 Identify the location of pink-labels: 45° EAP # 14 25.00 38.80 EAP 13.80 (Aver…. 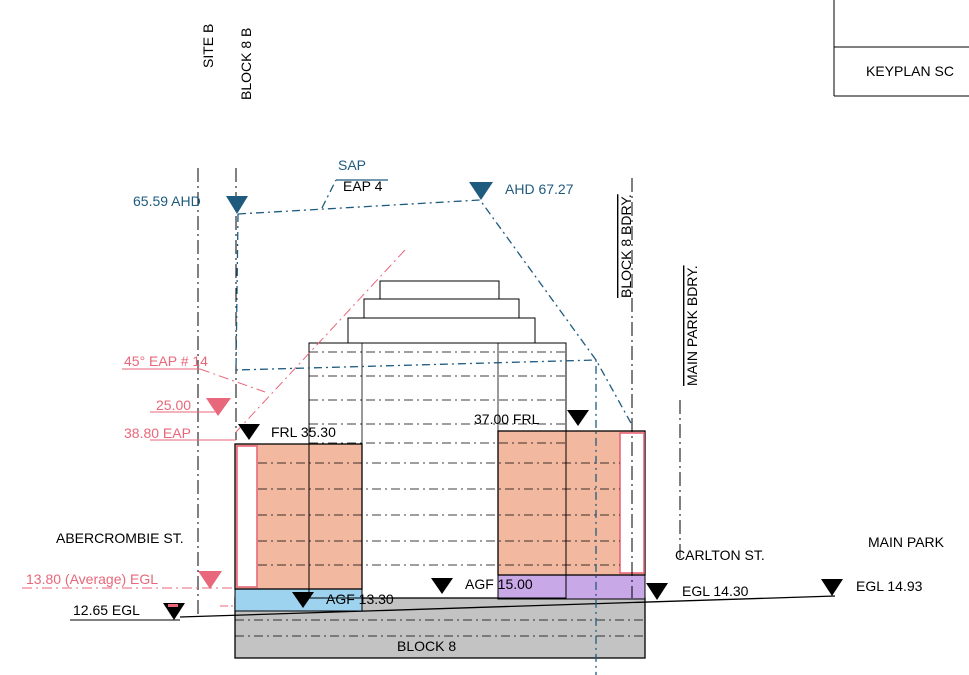
(117, 470).